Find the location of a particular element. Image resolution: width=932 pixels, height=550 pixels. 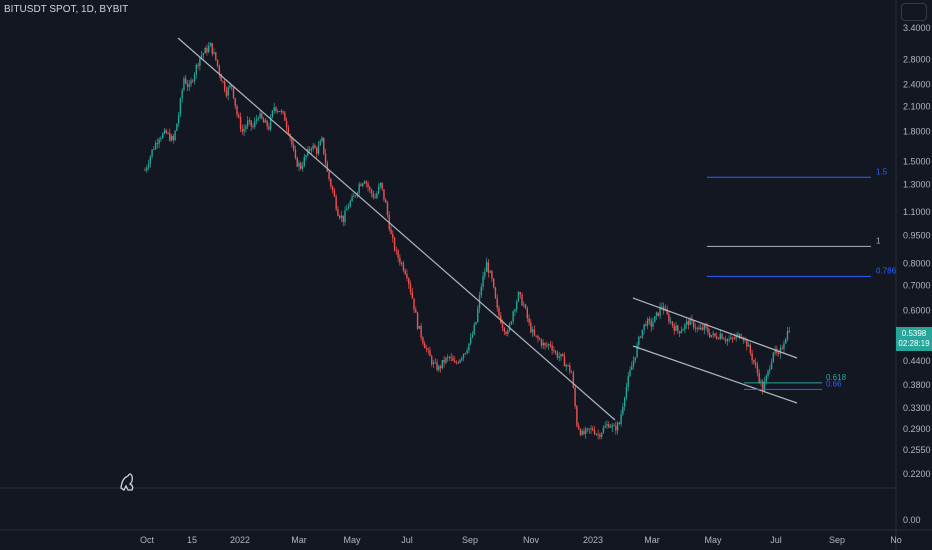

time-tick-2: 2022 is located at coordinates (240, 540).